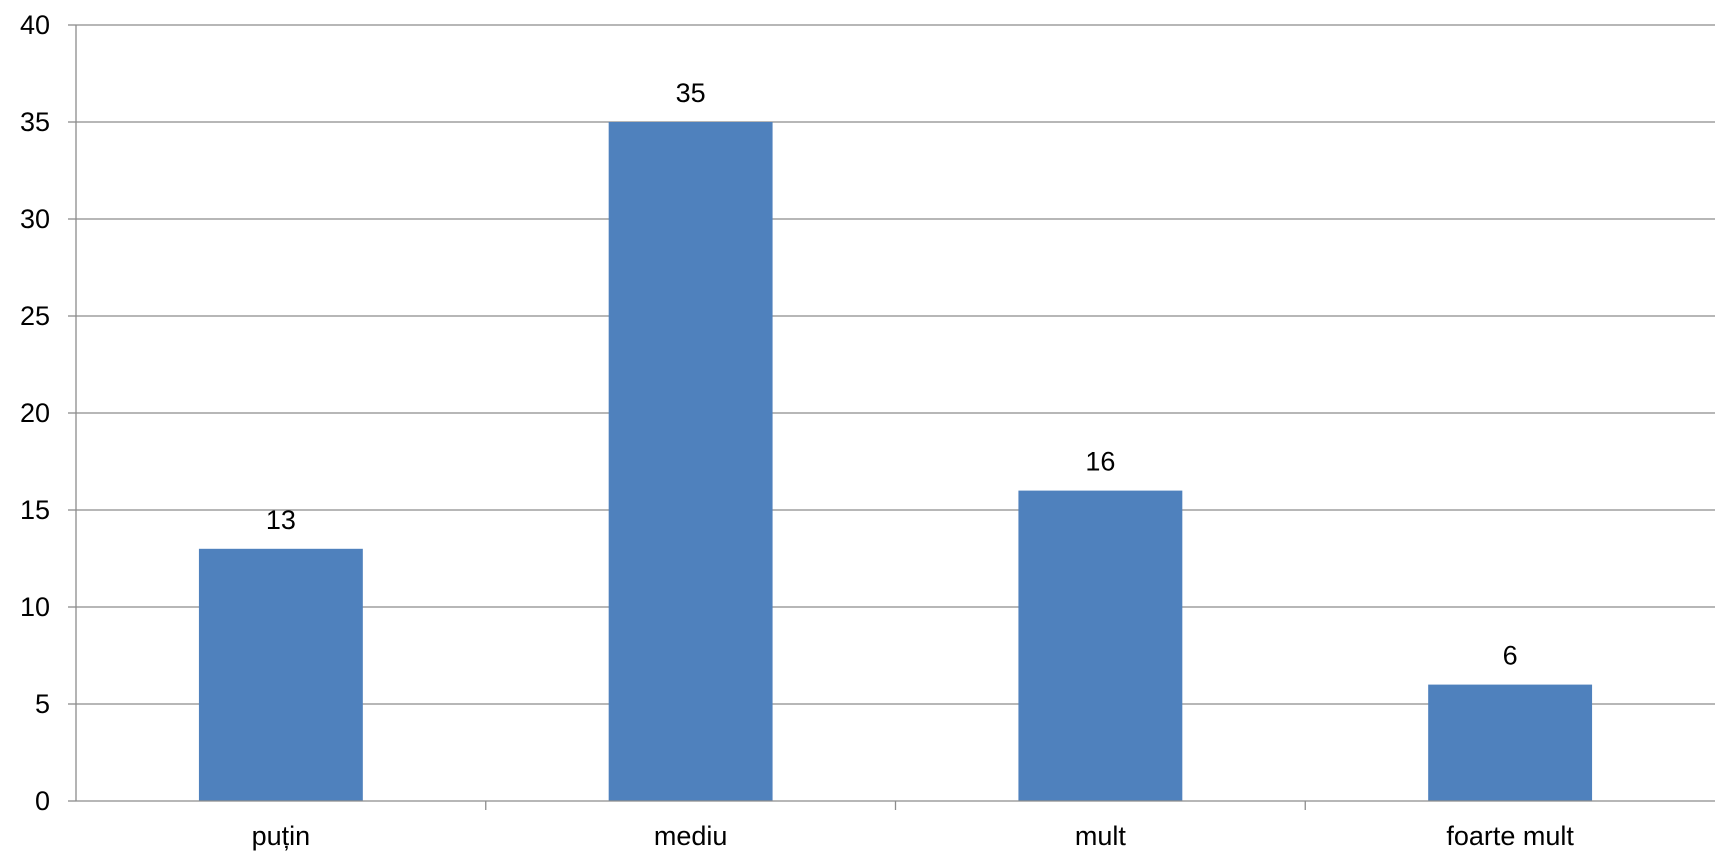 The width and height of the screenshot is (1715, 855). I want to click on data-label: 13, so click(281, 520).